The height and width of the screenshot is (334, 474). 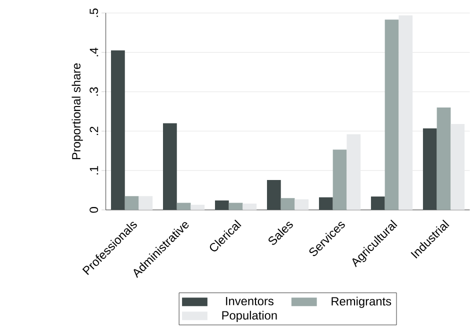 I want to click on legend-label: Inventors, so click(x=250, y=301).